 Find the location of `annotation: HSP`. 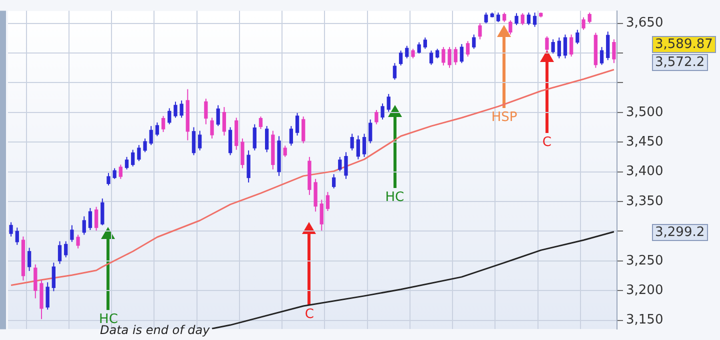

annotation: HSP is located at coordinates (504, 117).